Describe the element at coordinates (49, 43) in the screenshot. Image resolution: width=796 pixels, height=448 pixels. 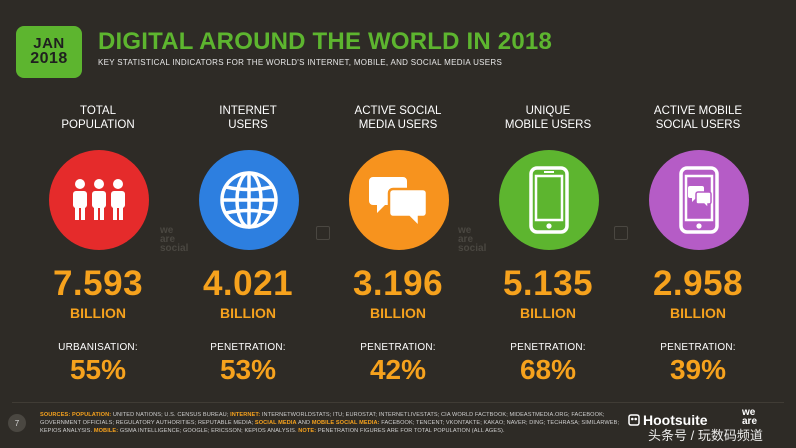
I see `badge-month: JAN` at that location.